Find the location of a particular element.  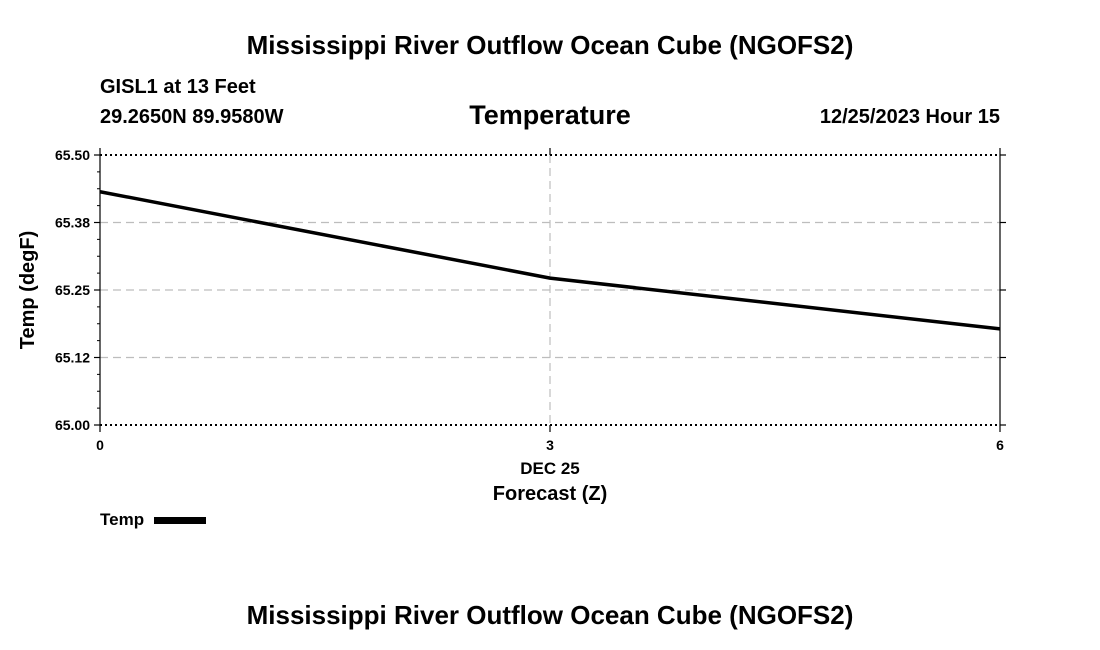

station-label: GISL1 at 13 Feet is located at coordinates (178, 87).